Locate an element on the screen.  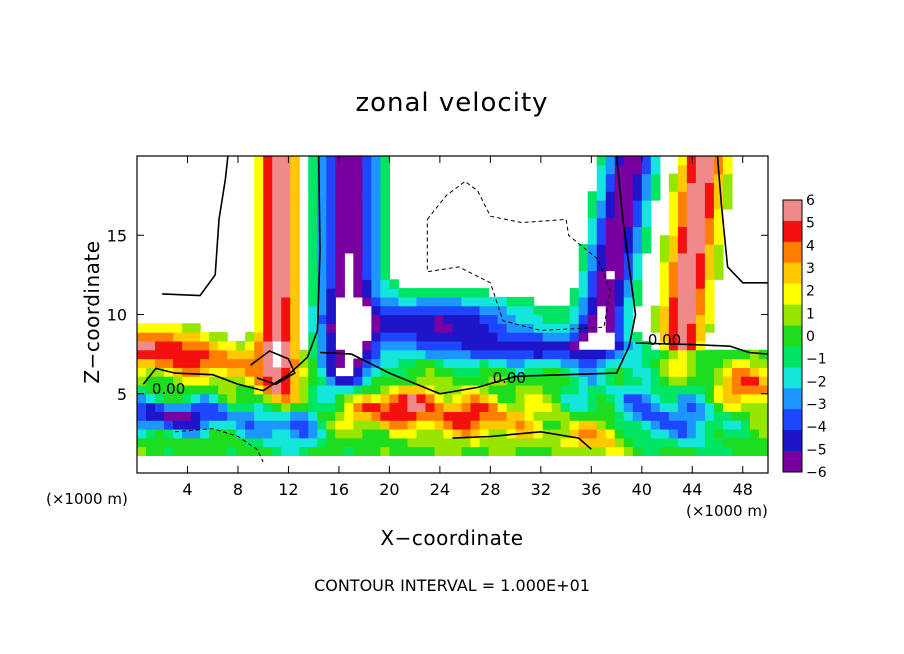
x-tick-label: 12 is located at coordinates (288, 489).